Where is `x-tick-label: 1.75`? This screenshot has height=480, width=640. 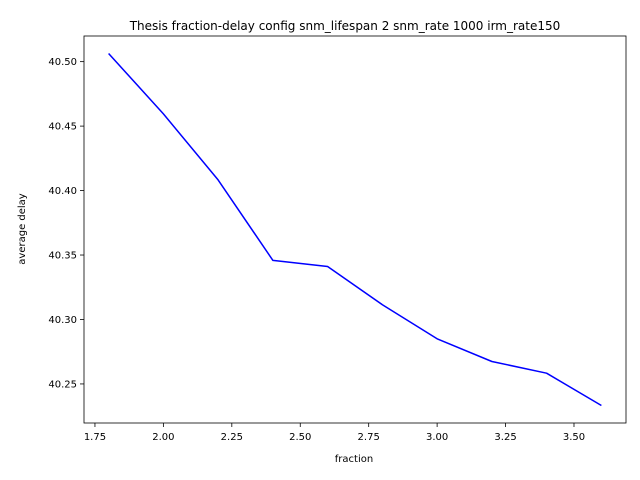 x-tick-label: 1.75 is located at coordinates (95, 437).